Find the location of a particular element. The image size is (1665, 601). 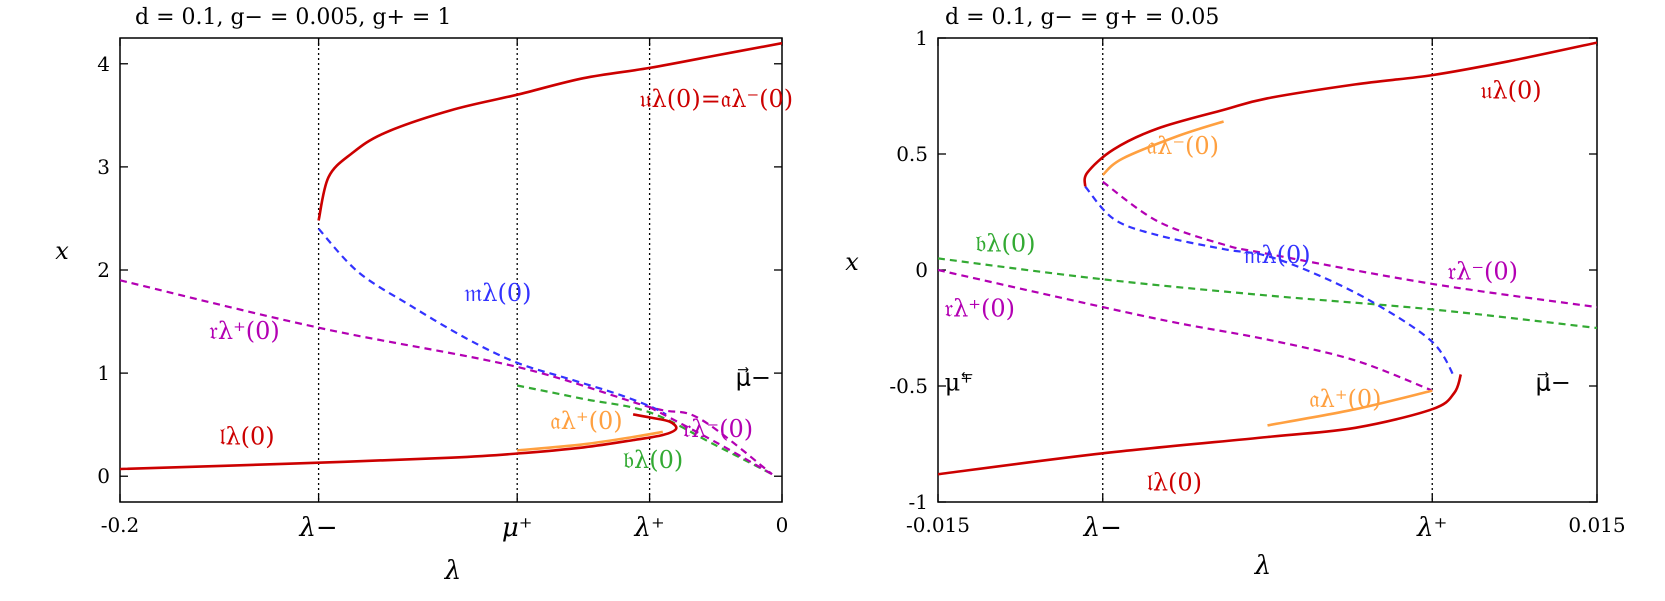

x-tick-label: μ⁺ is located at coordinates (517, 528).